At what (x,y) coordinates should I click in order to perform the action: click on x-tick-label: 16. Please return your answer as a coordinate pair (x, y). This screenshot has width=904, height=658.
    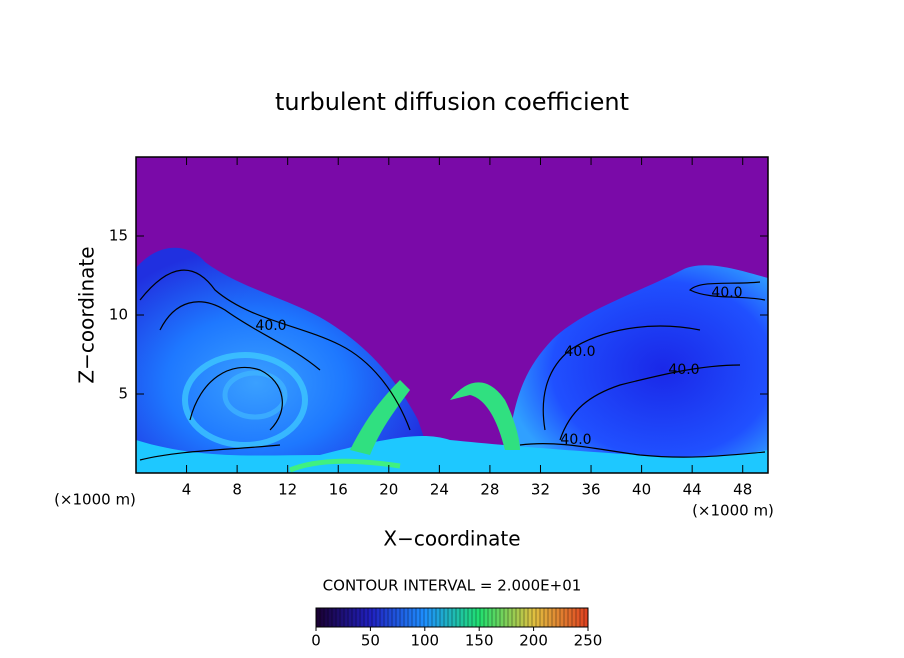
    Looking at the image, I should click on (338, 490).